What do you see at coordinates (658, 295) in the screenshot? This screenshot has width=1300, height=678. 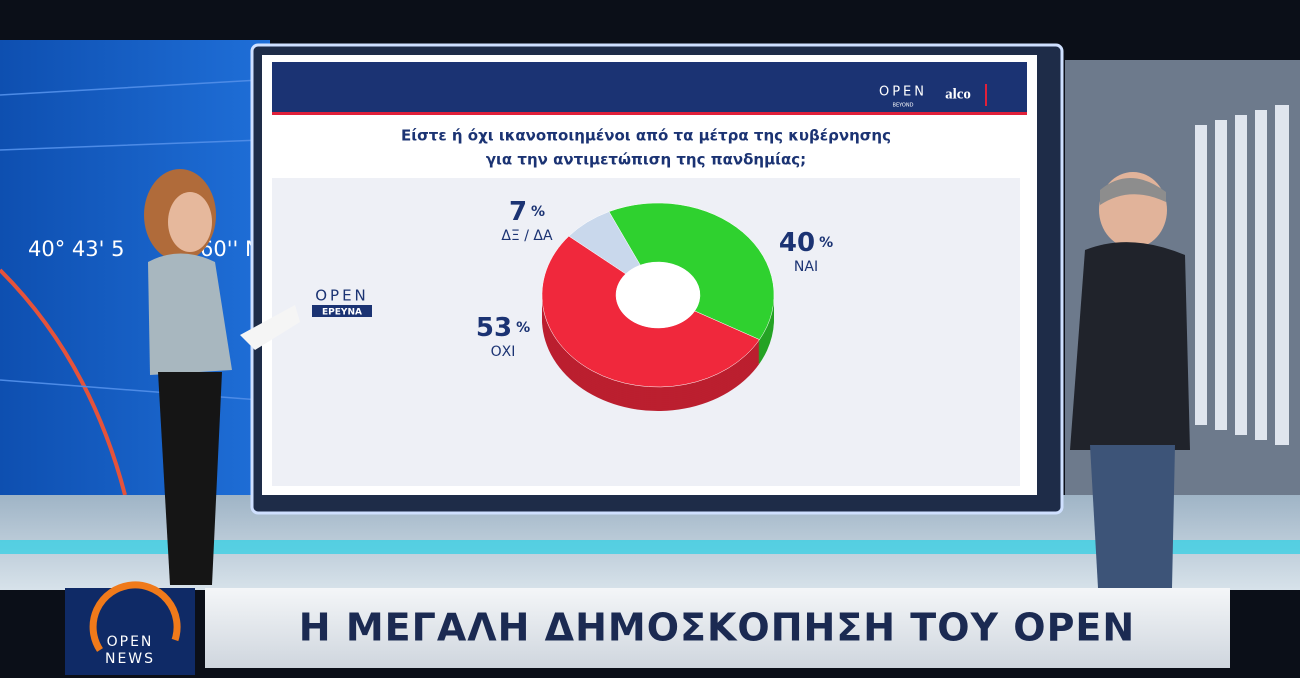 I see `donut-hole` at bounding box center [658, 295].